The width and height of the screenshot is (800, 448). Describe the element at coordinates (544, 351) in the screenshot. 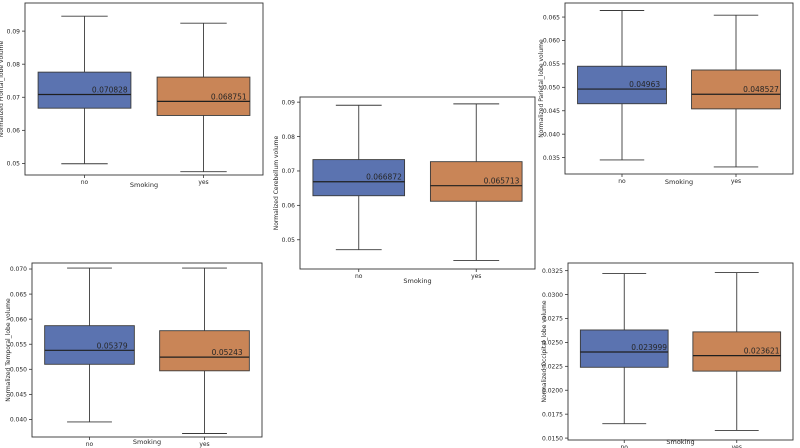

I see `y-axis-label: Normalized Occipital_lobe volume` at that location.